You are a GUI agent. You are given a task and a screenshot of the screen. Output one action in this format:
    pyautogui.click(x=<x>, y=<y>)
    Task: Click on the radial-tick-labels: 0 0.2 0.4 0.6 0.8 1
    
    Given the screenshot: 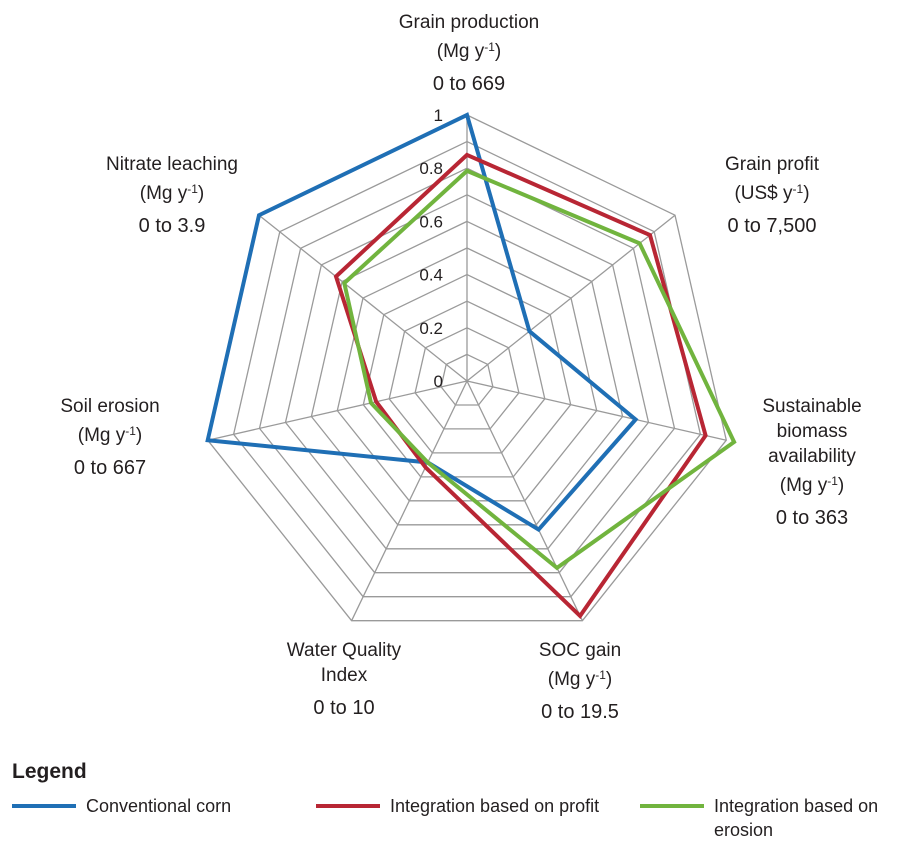 What is the action you would take?
    pyautogui.click(x=431, y=248)
    